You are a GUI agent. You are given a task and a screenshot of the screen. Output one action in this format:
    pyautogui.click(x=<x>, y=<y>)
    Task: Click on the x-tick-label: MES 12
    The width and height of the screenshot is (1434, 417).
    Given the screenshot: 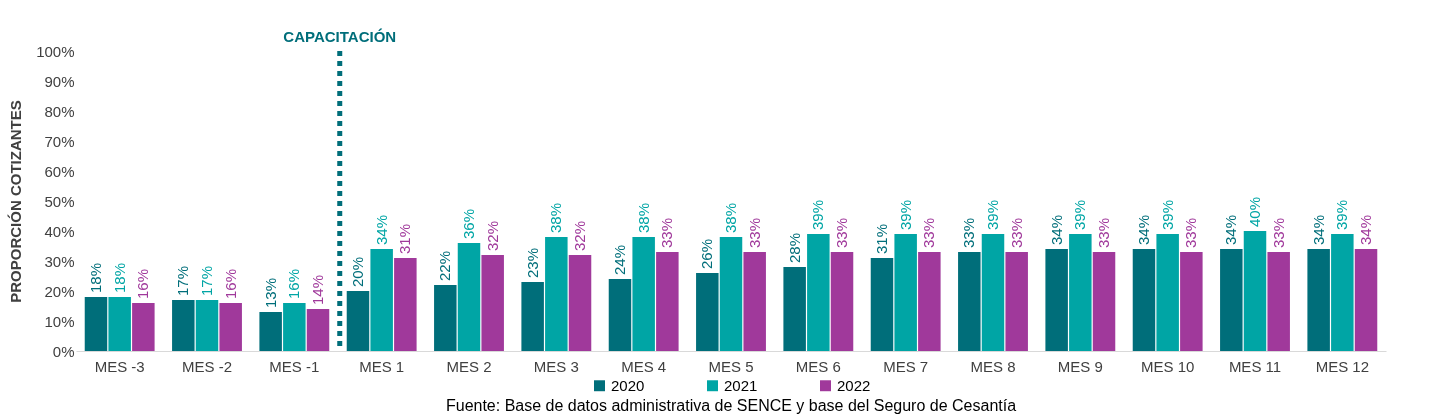 What is the action you would take?
    pyautogui.click(x=1342, y=366)
    